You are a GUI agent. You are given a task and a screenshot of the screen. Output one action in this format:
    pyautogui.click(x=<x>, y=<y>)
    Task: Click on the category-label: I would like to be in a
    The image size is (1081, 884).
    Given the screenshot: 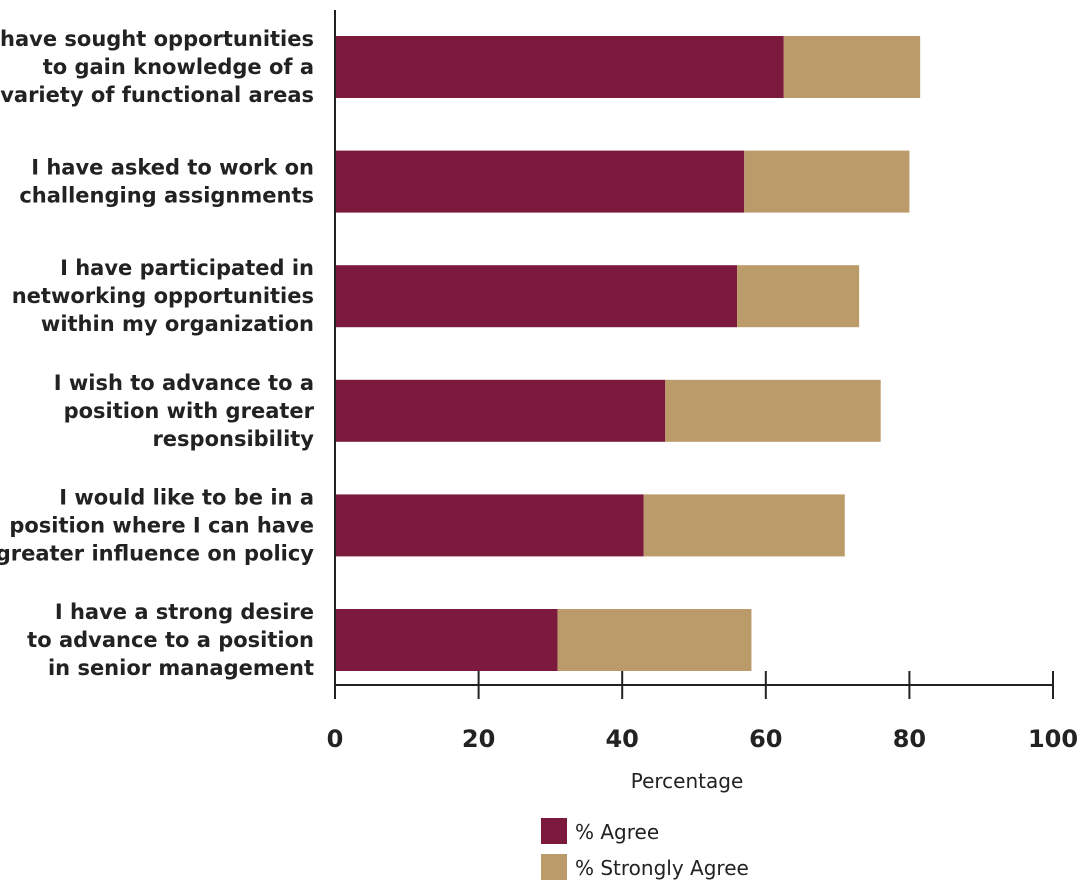 What is the action you would take?
    pyautogui.click(x=186, y=497)
    